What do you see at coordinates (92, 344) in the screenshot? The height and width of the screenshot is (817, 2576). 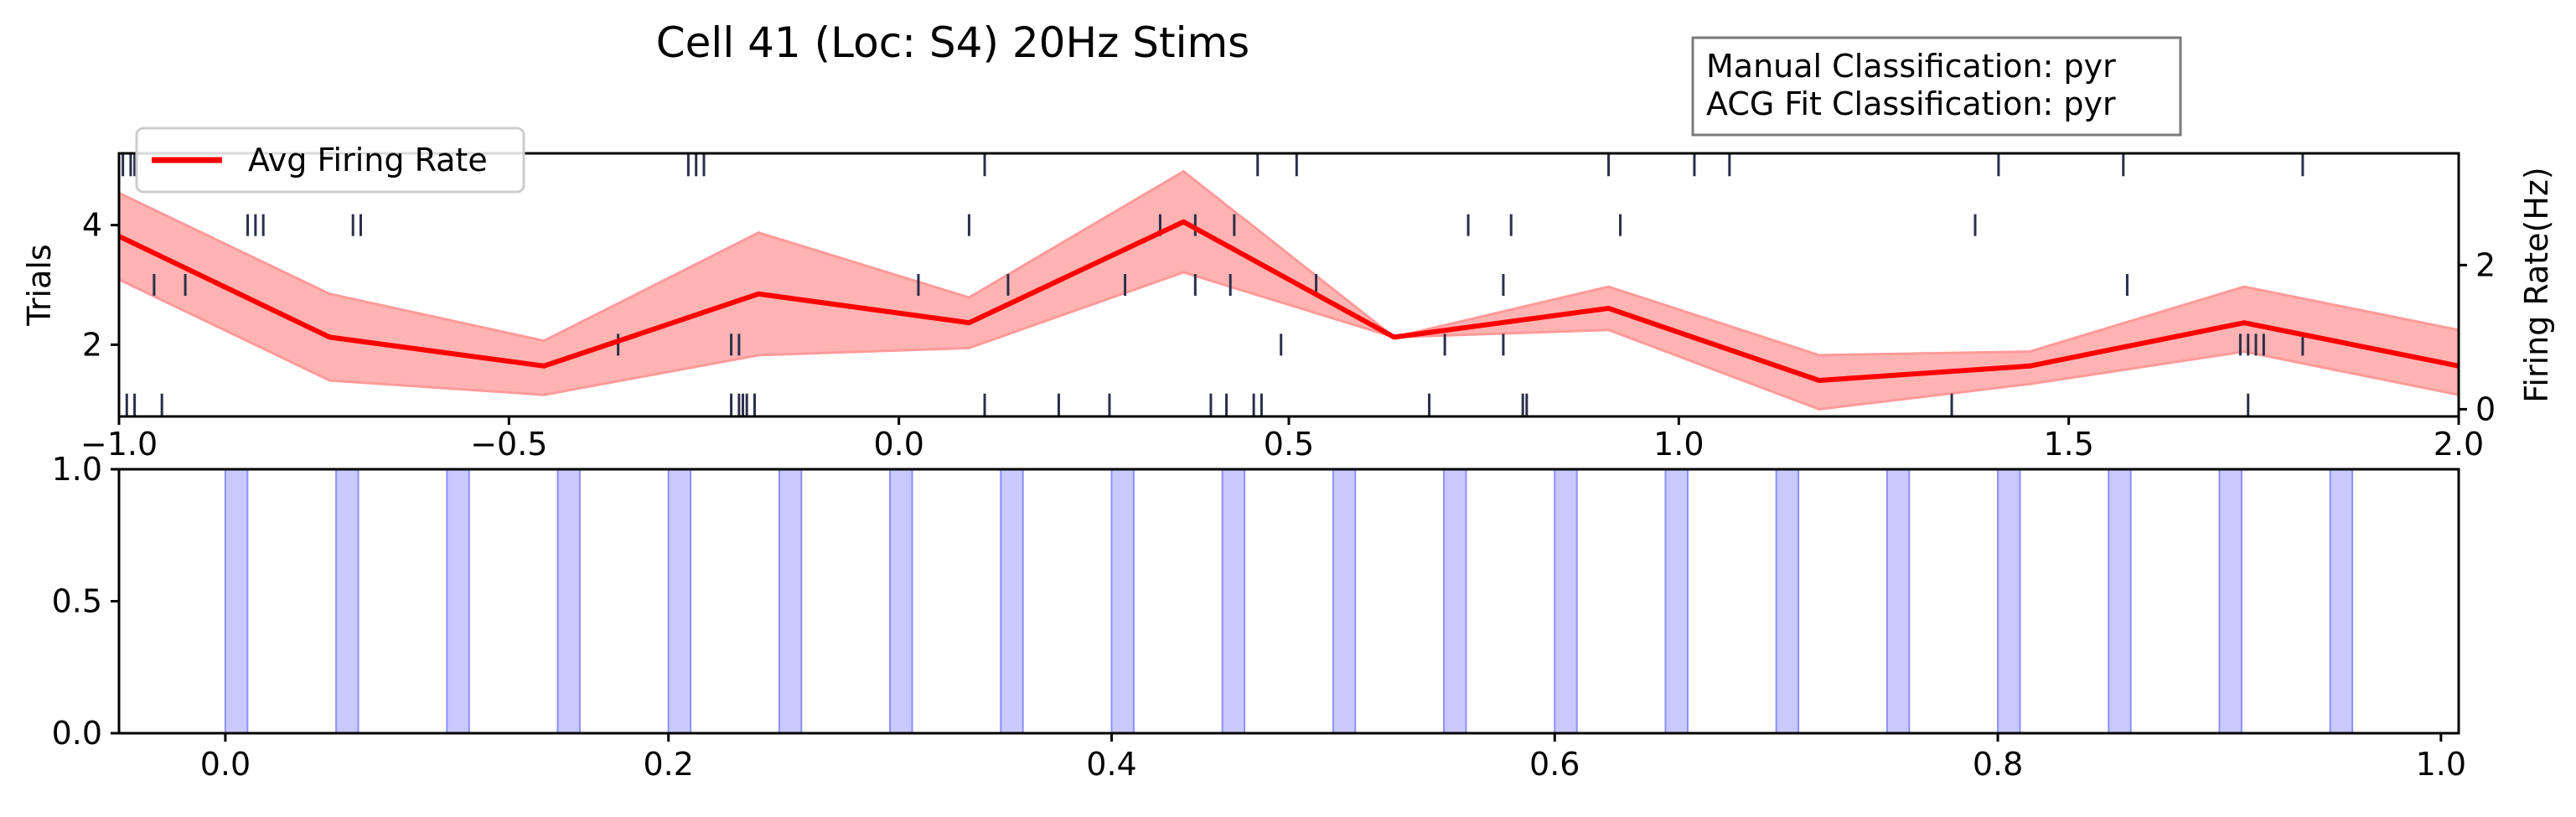 I see `y-tick-label: 2` at bounding box center [92, 344].